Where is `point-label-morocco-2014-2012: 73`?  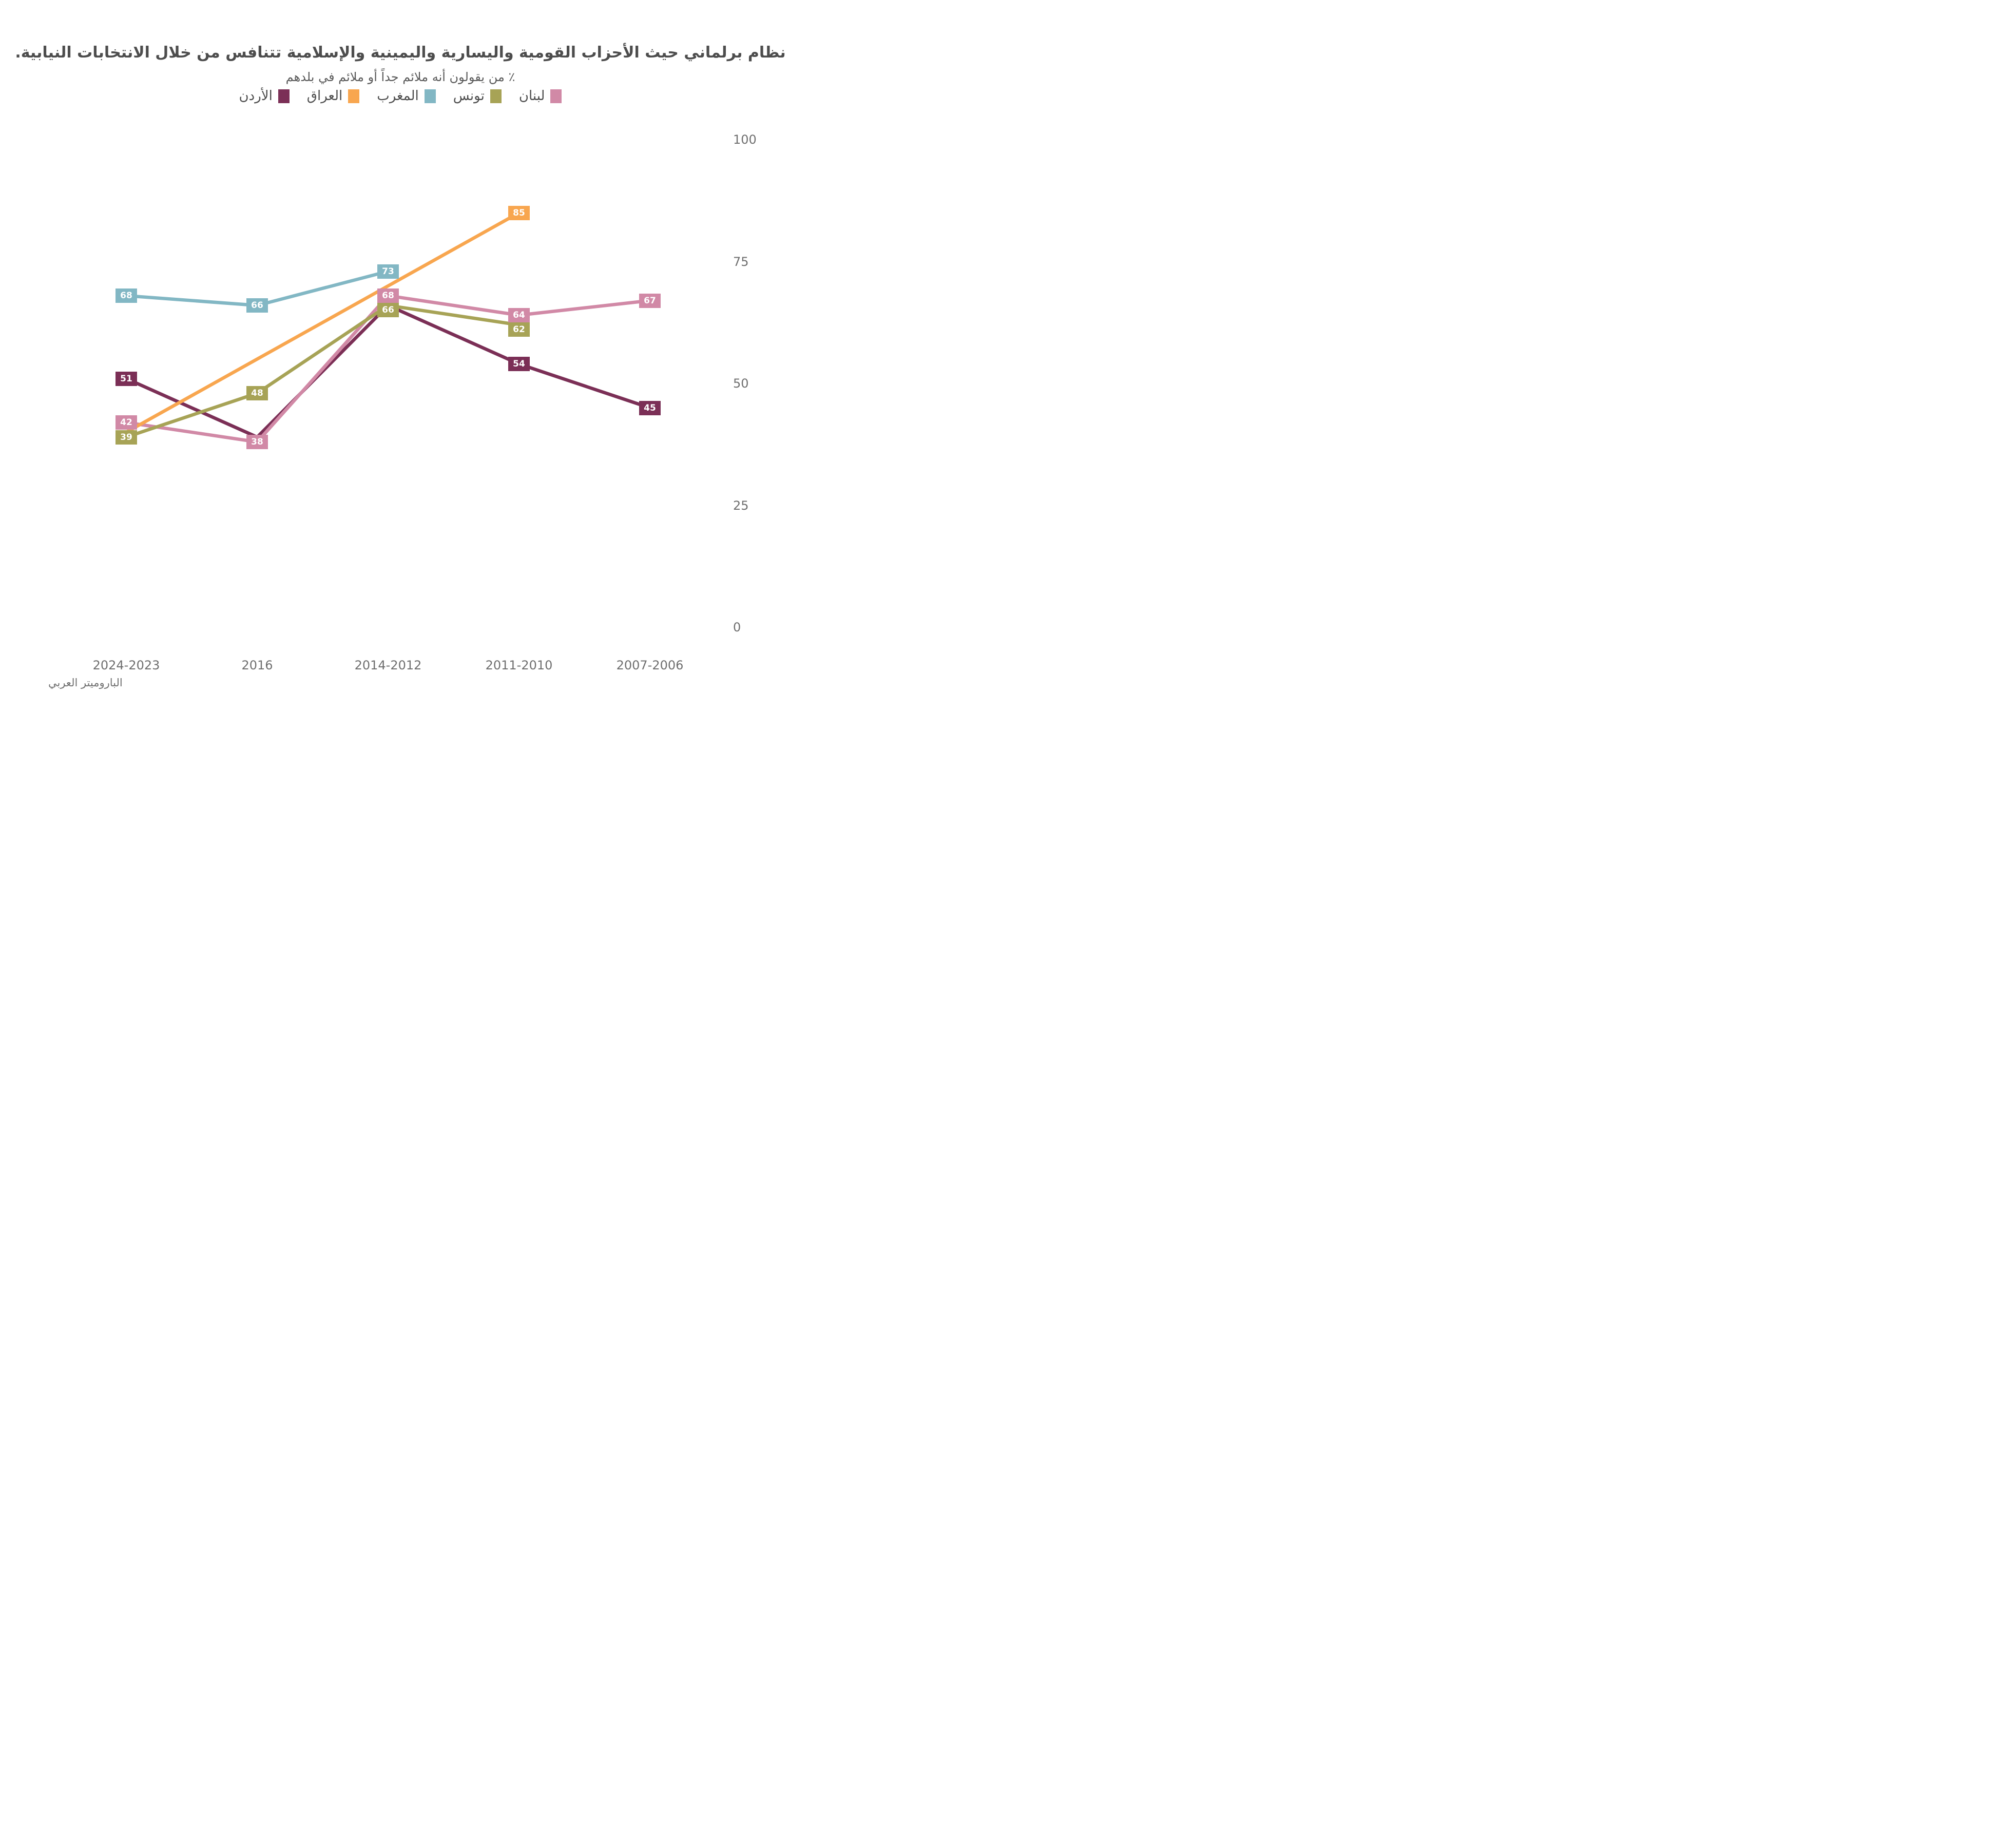
point-label-morocco-2014-2012: 73 is located at coordinates (388, 271).